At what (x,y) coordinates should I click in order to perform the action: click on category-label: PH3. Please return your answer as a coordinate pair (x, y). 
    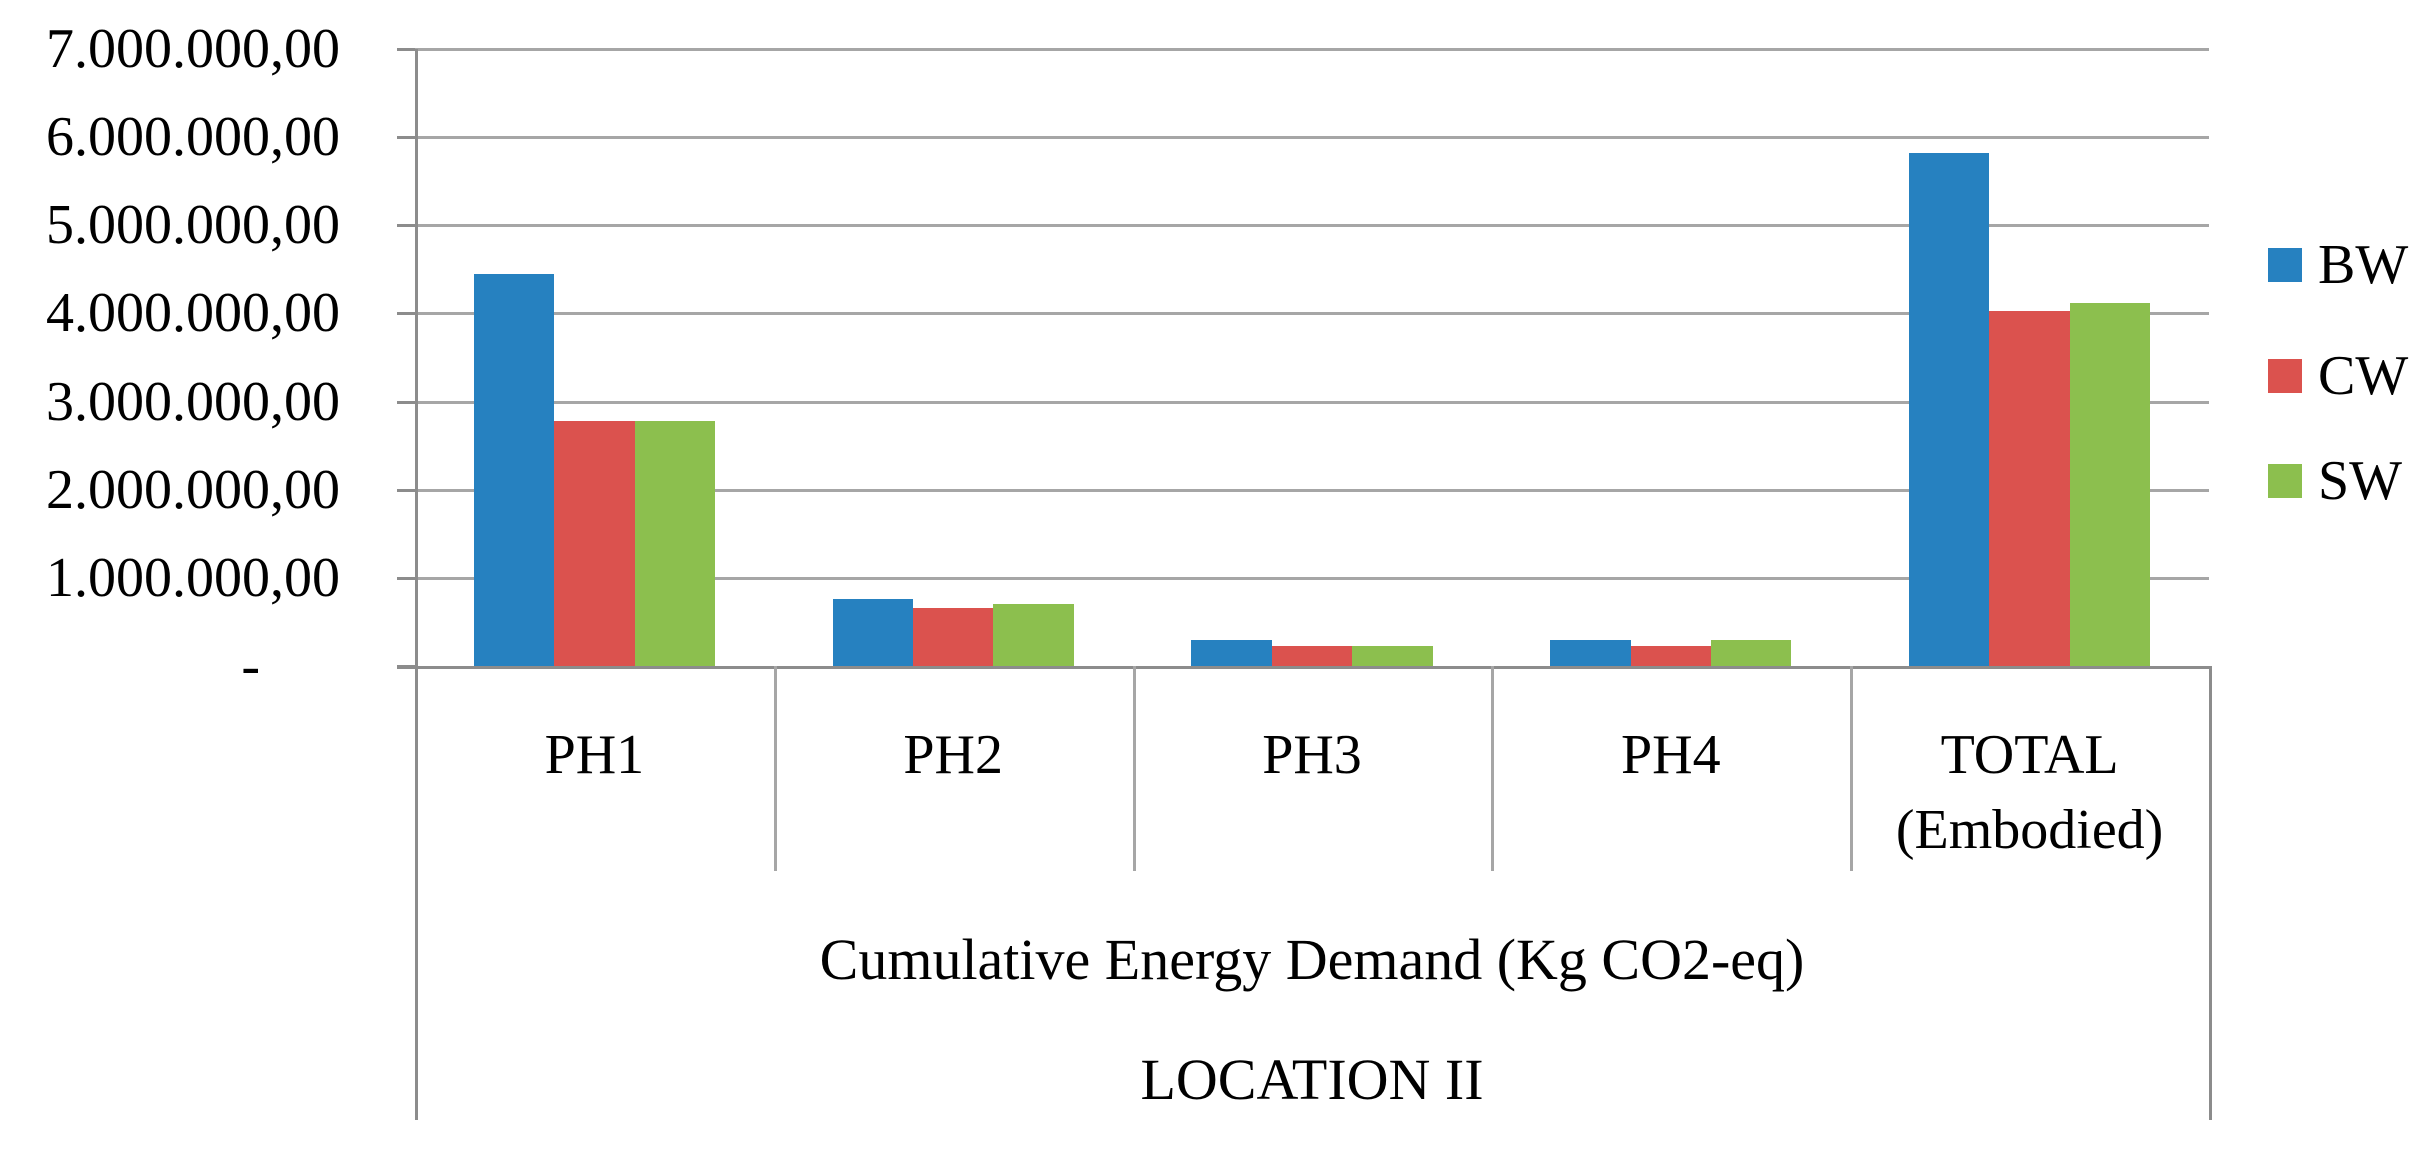
    Looking at the image, I should click on (1312, 754).